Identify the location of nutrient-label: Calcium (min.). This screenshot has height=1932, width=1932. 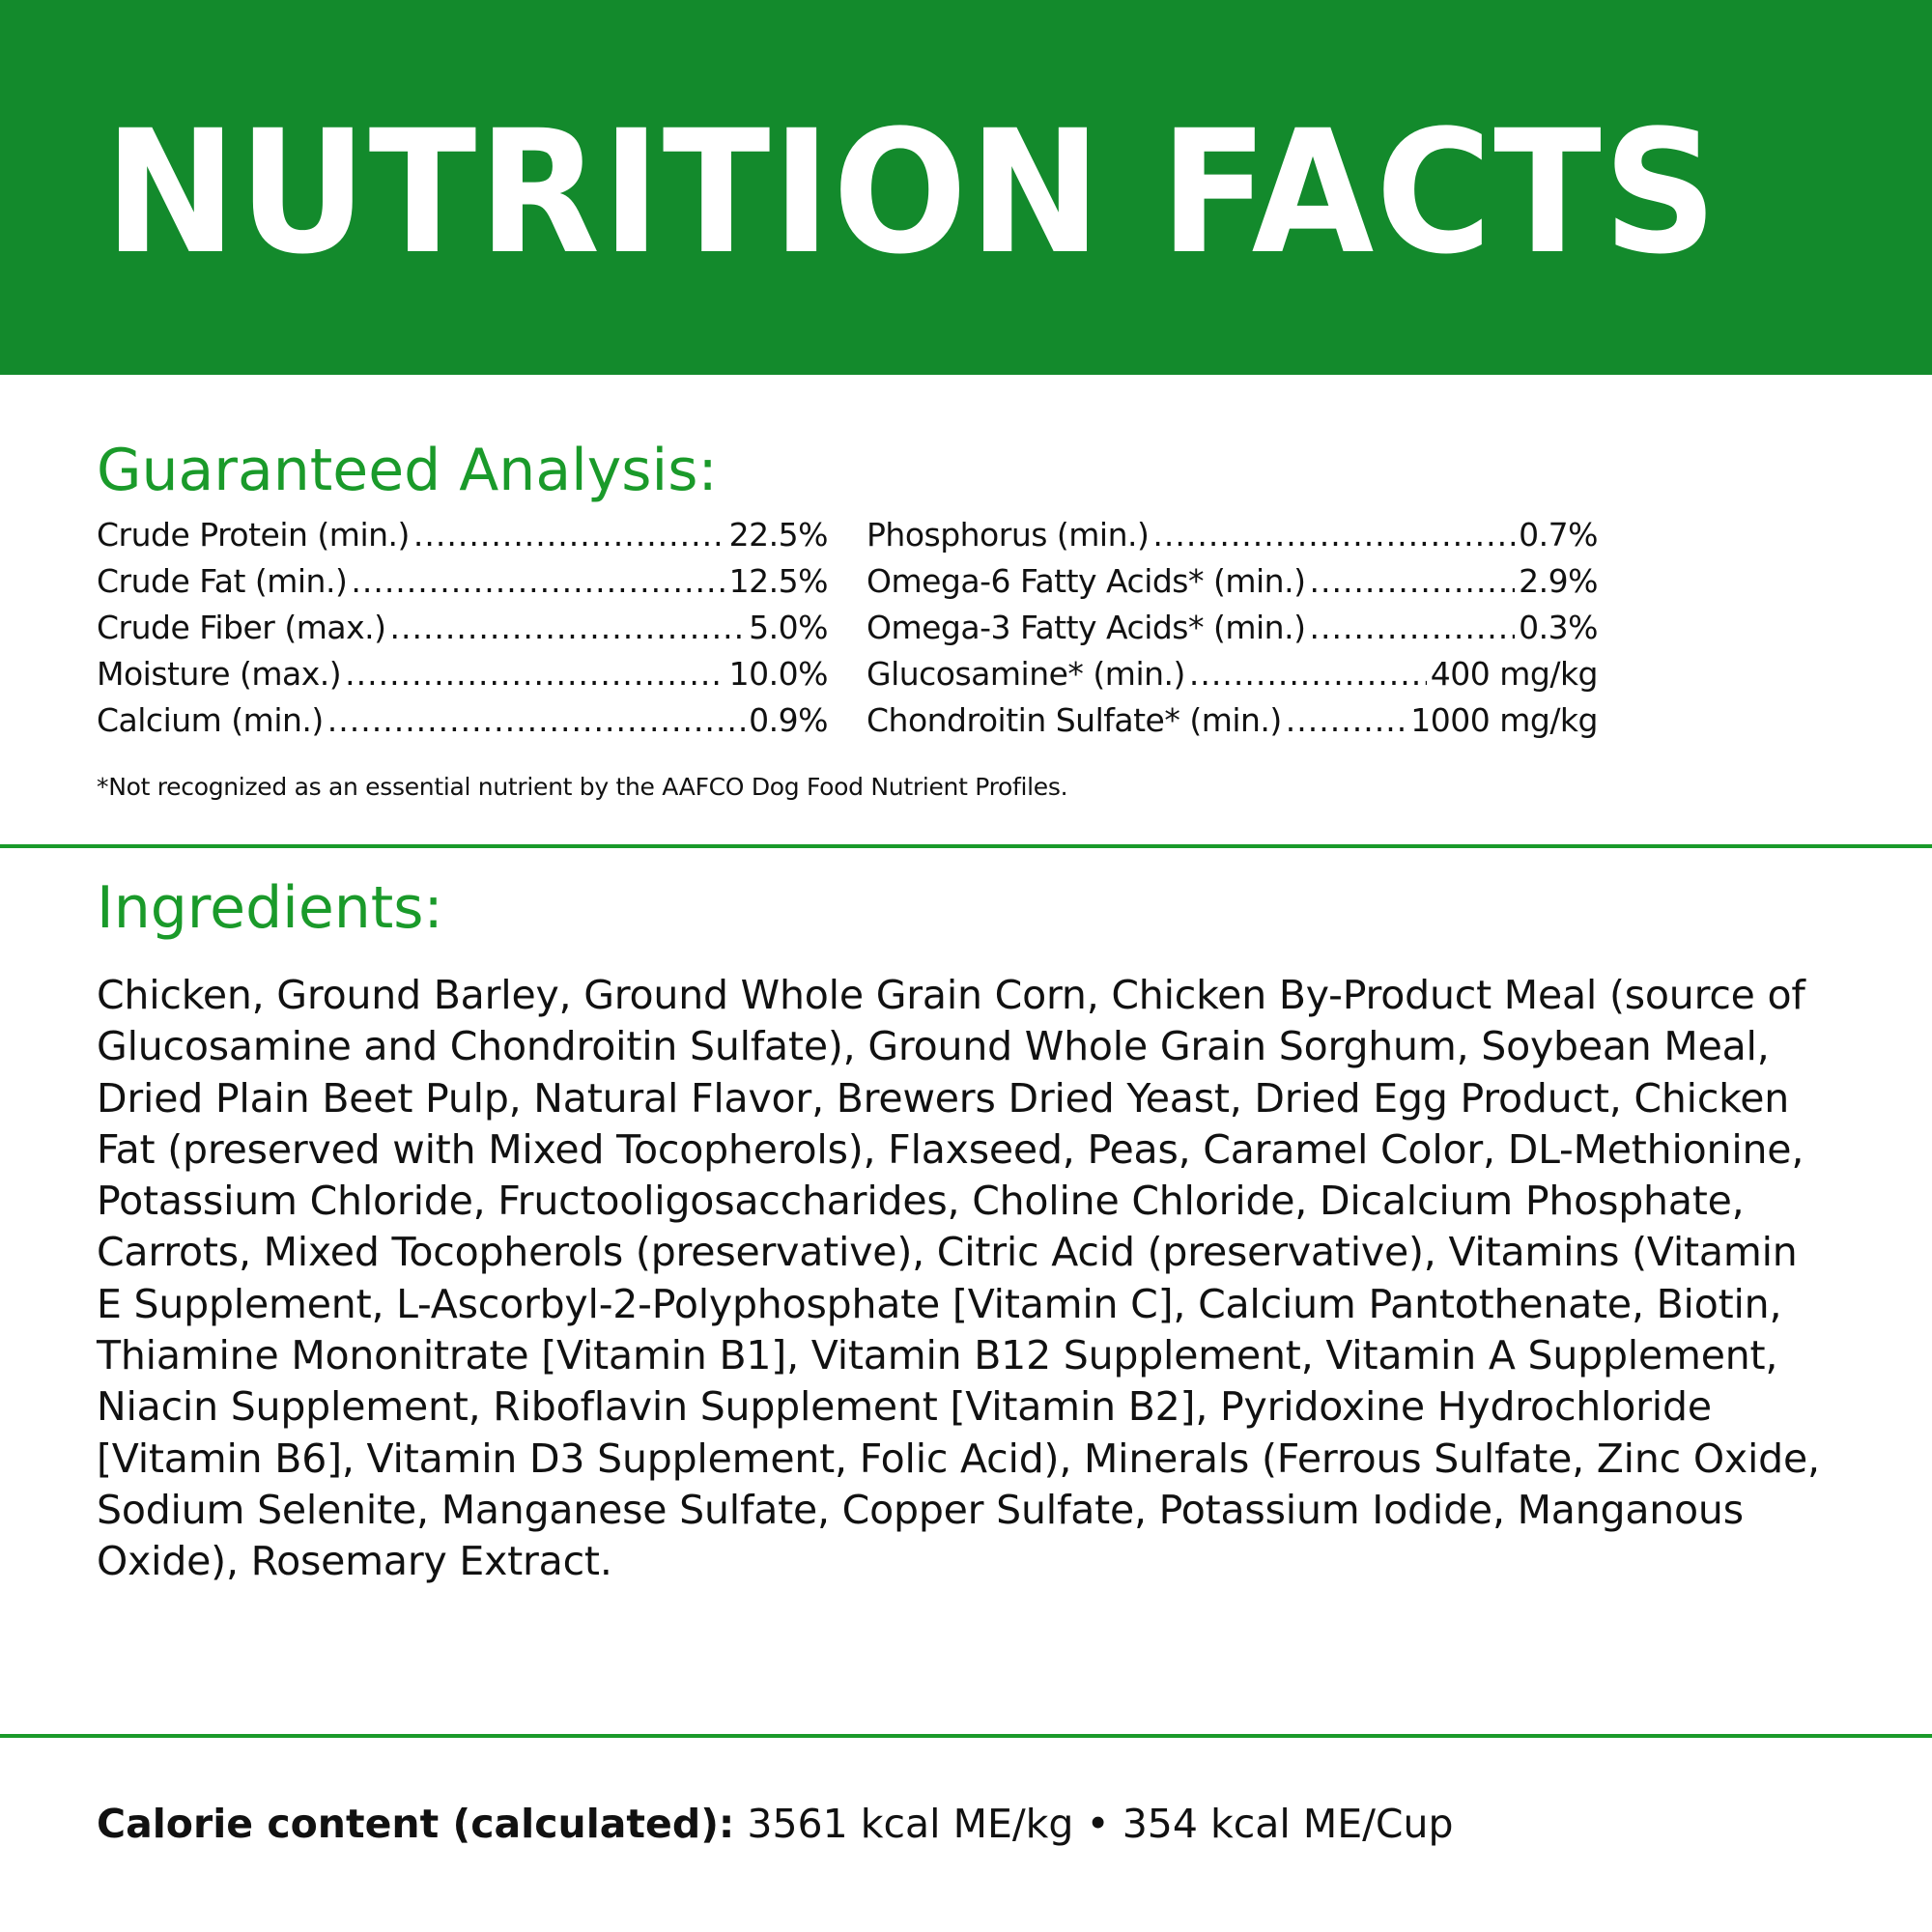
(210, 720).